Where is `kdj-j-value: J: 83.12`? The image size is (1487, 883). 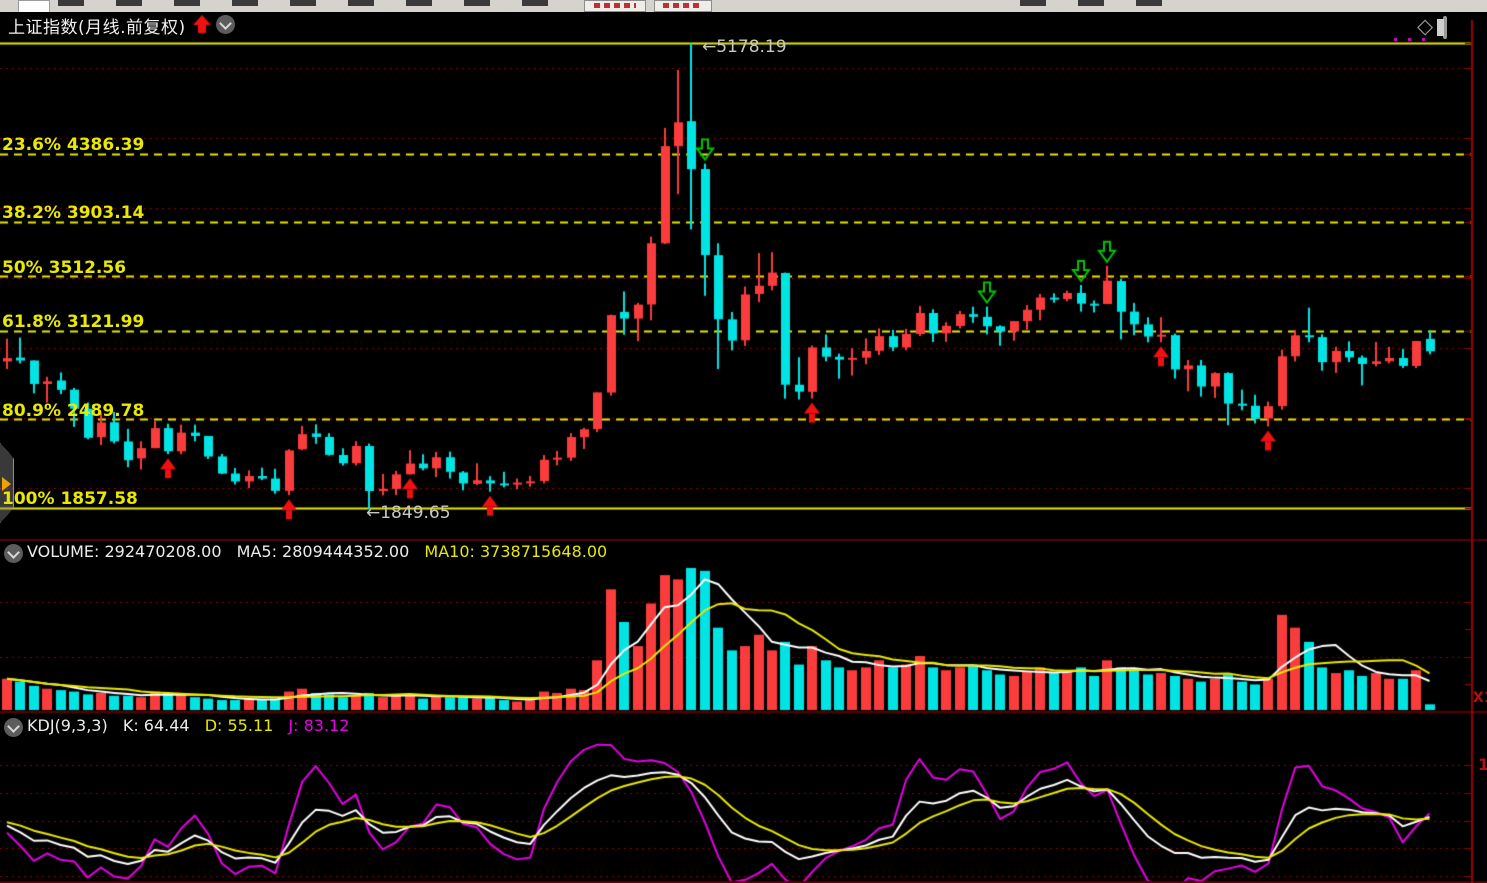 kdj-j-value: J: 83.12 is located at coordinates (319, 725).